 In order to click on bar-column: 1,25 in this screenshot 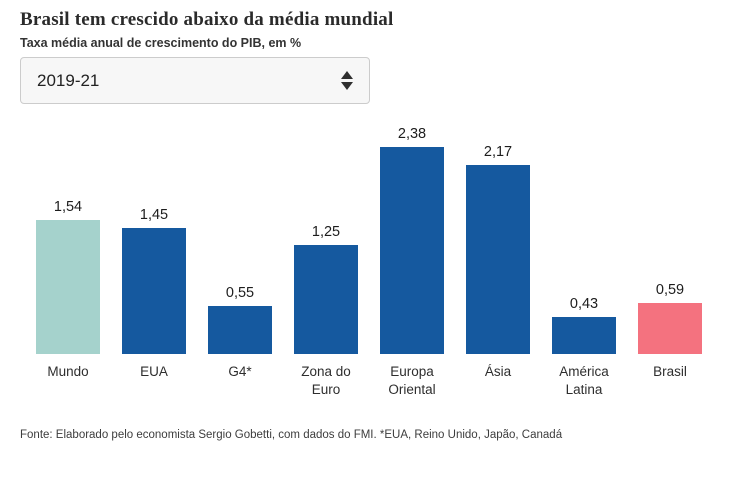, I will do `click(326, 237)`.